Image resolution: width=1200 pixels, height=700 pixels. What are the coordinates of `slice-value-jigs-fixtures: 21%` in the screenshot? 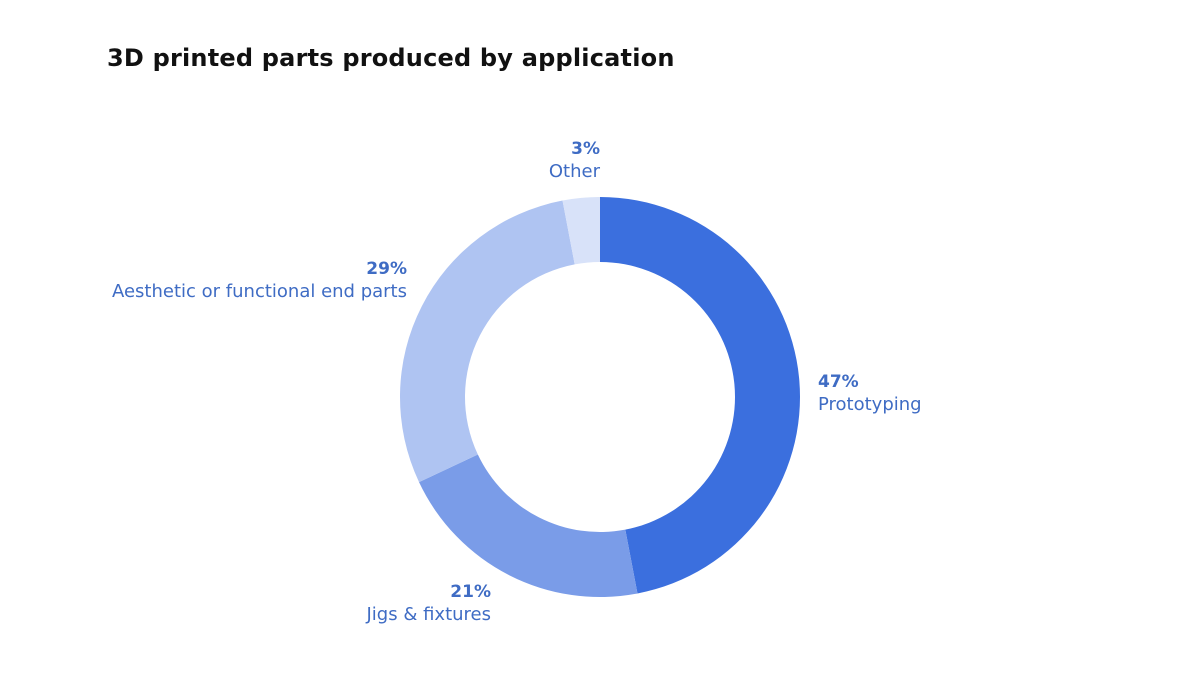 It's located at (470, 592).